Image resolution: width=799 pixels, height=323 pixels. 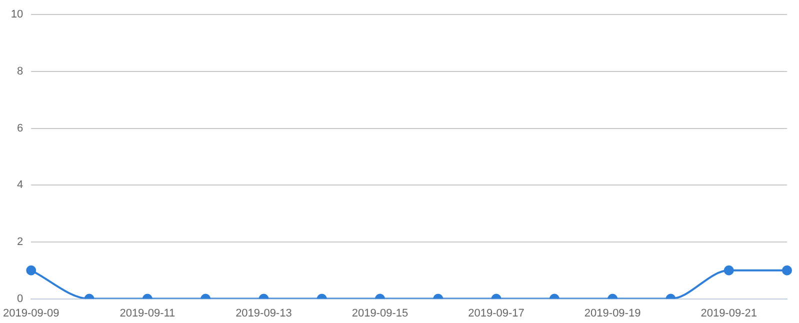 I want to click on x-tick-label: 2019-09-13, so click(x=264, y=313).